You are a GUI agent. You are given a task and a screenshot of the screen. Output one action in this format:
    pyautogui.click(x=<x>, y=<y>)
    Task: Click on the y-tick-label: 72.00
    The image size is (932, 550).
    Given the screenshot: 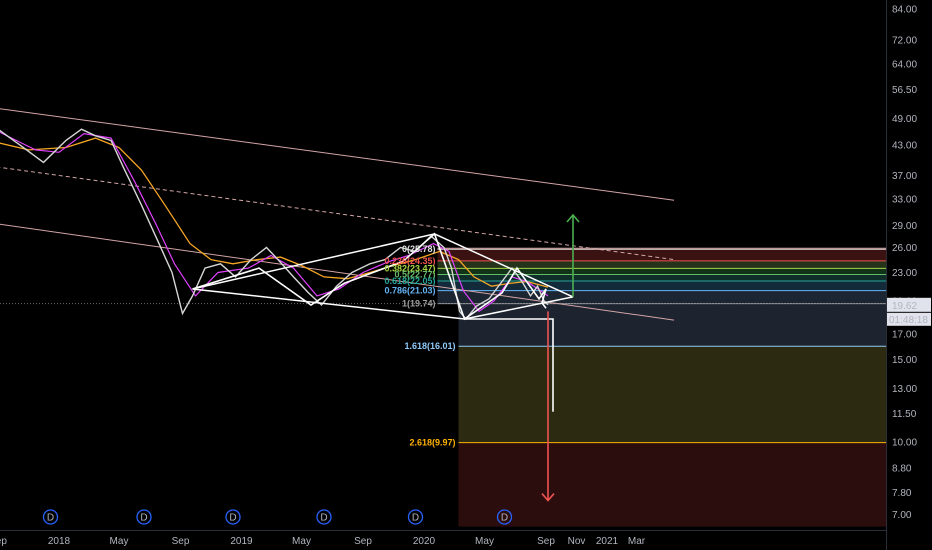 What is the action you would take?
    pyautogui.click(x=904, y=41)
    